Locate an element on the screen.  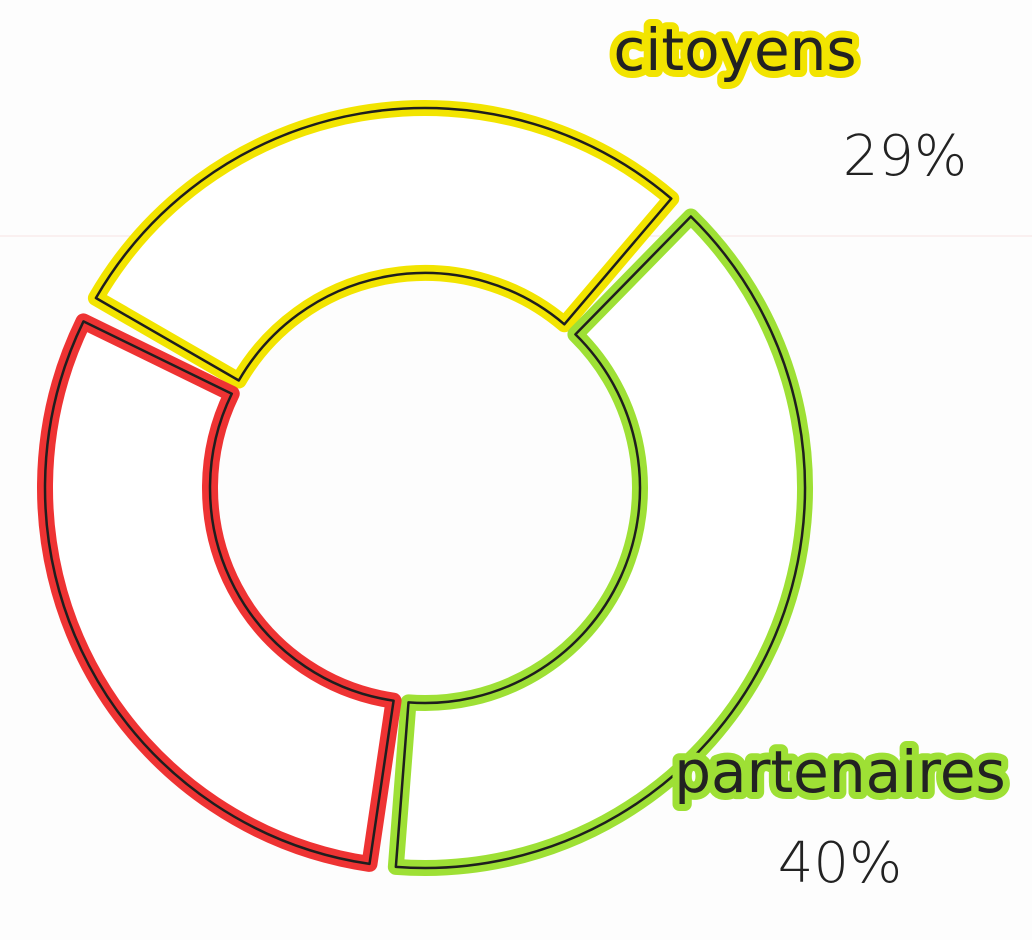
value-label: 40% is located at coordinates (840, 863).